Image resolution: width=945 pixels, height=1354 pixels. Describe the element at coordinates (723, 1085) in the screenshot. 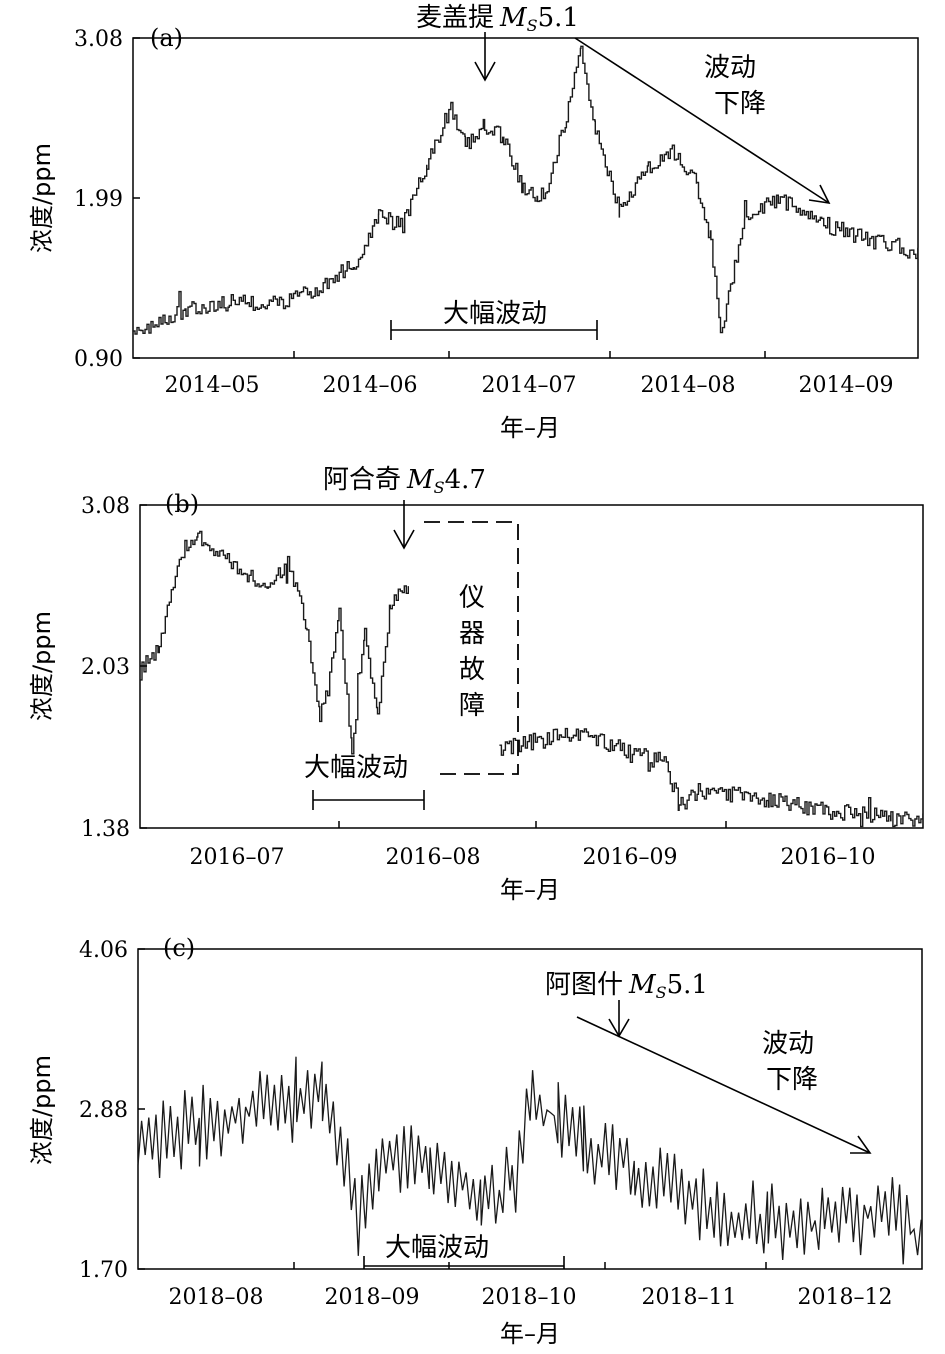

I see `trend-arrow-c` at that location.